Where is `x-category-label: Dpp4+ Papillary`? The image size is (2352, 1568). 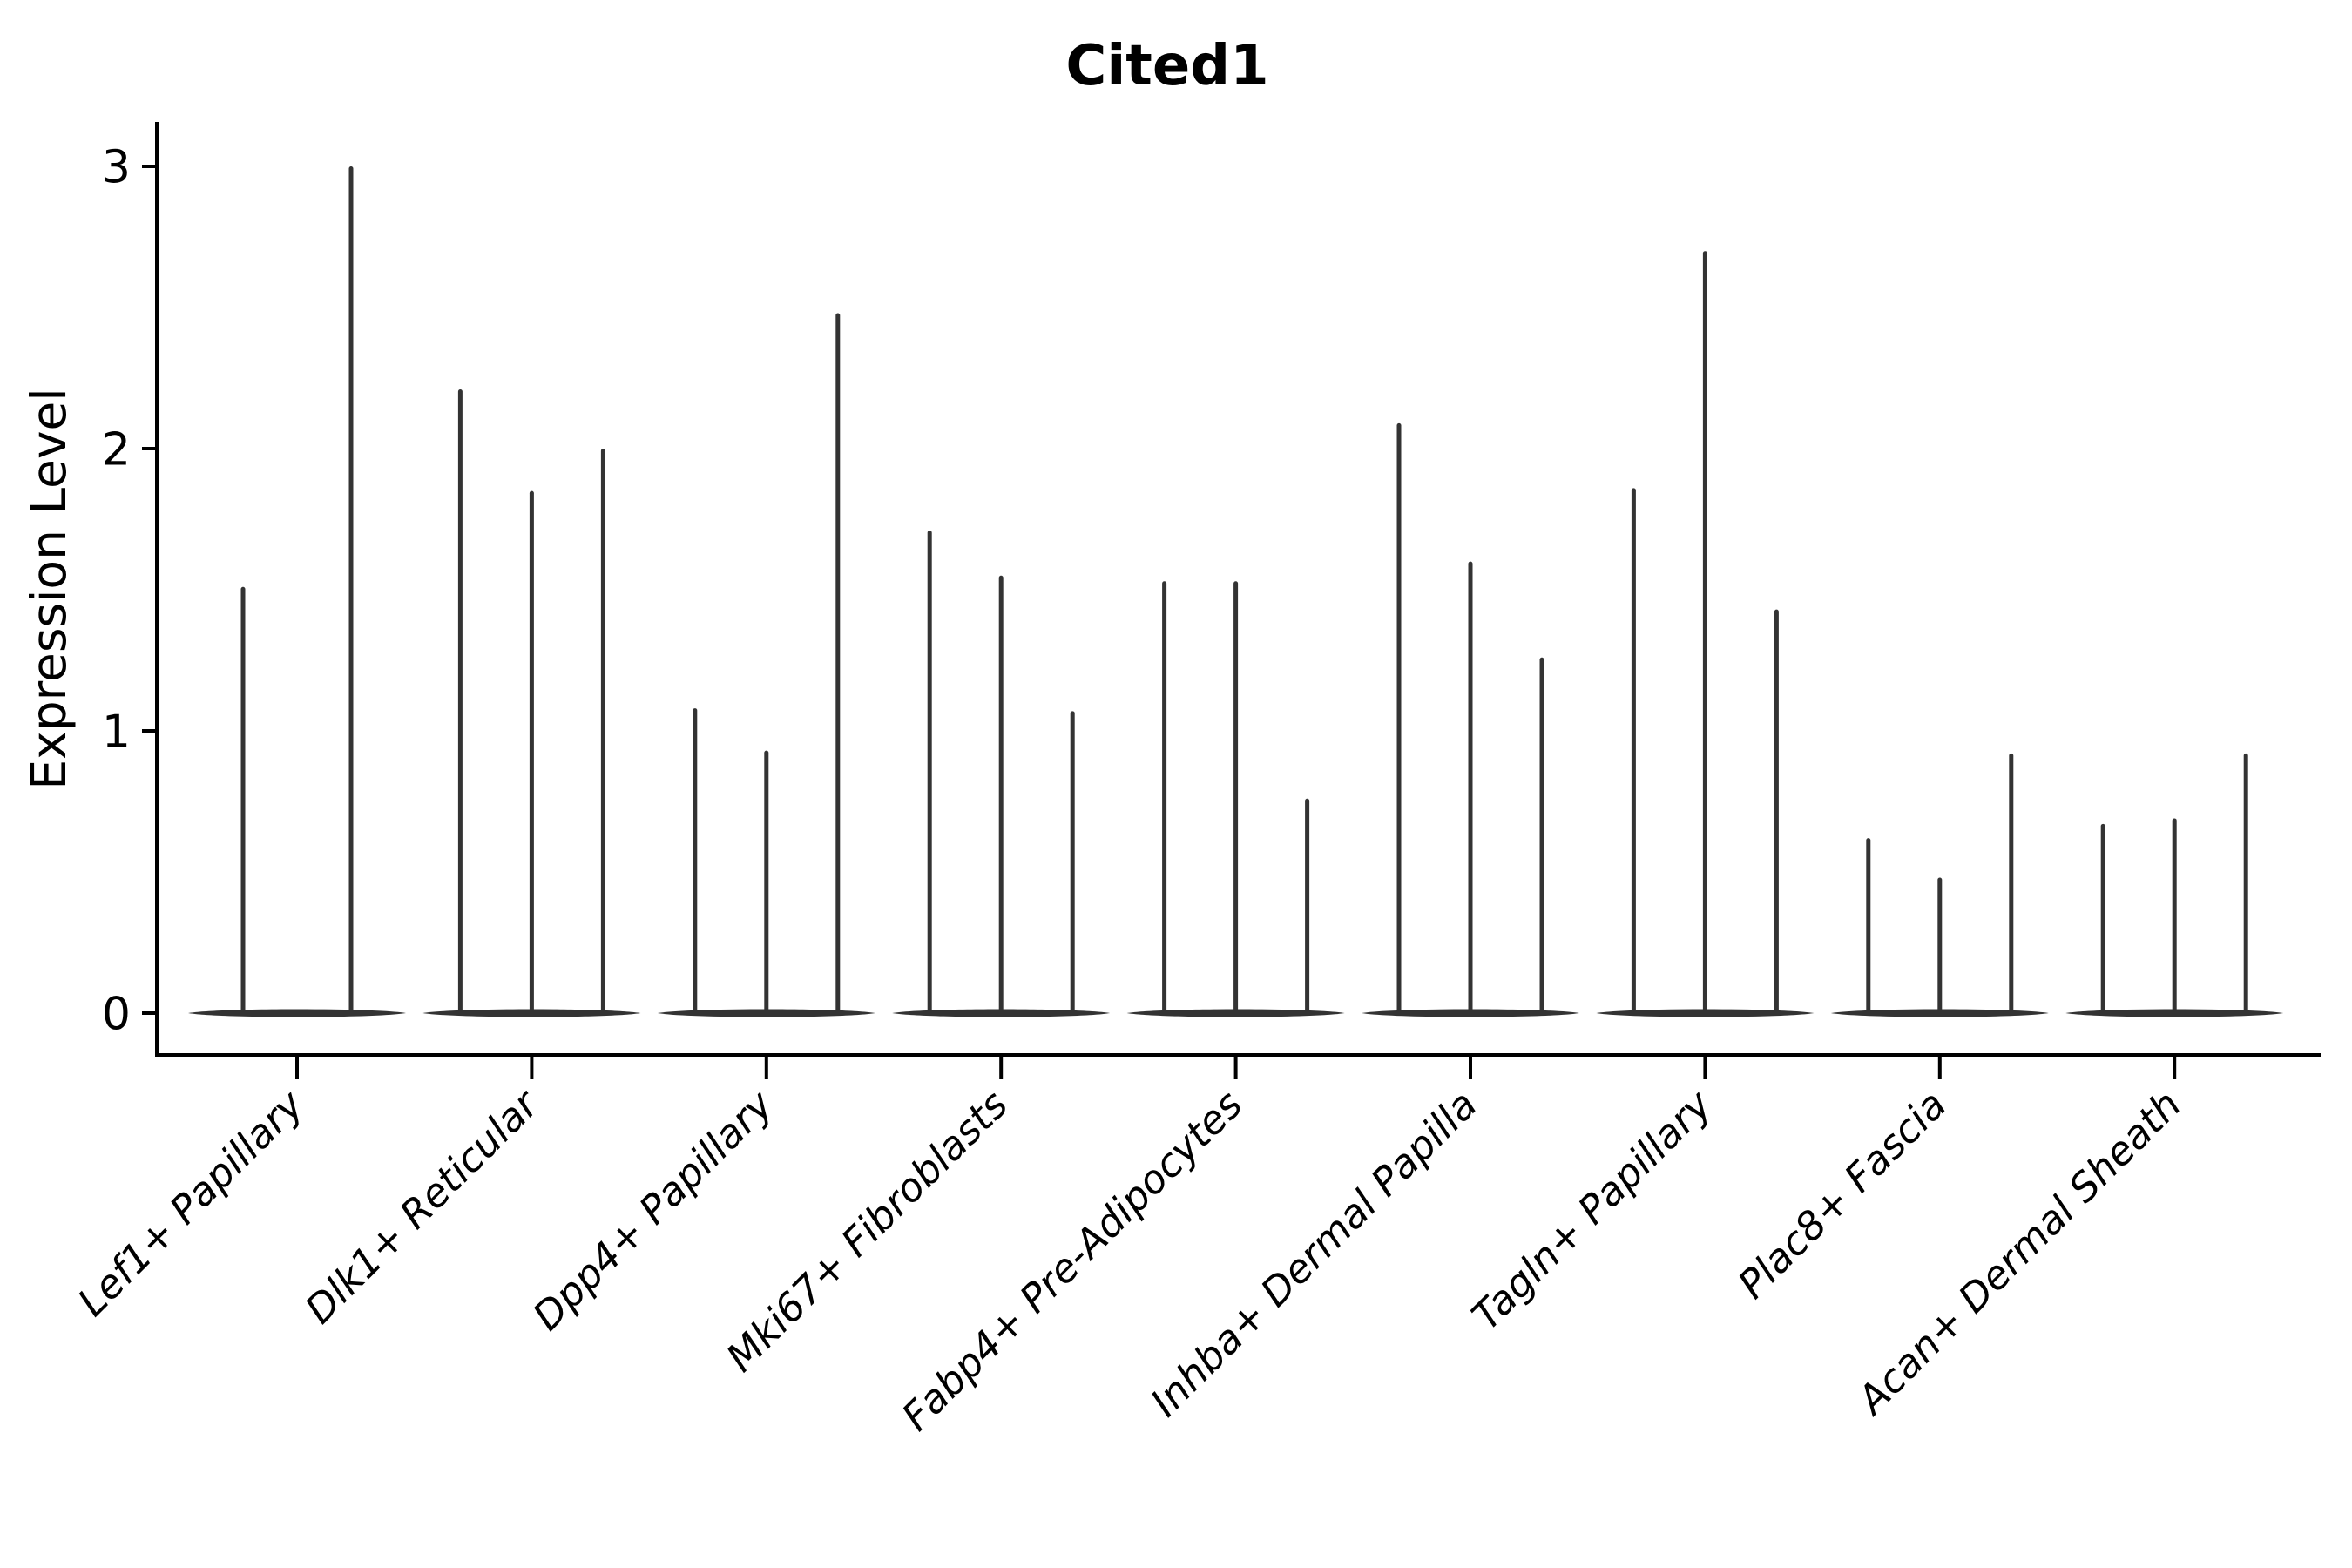 x-category-label: Dpp4+ Papillary is located at coordinates (653, 1209).